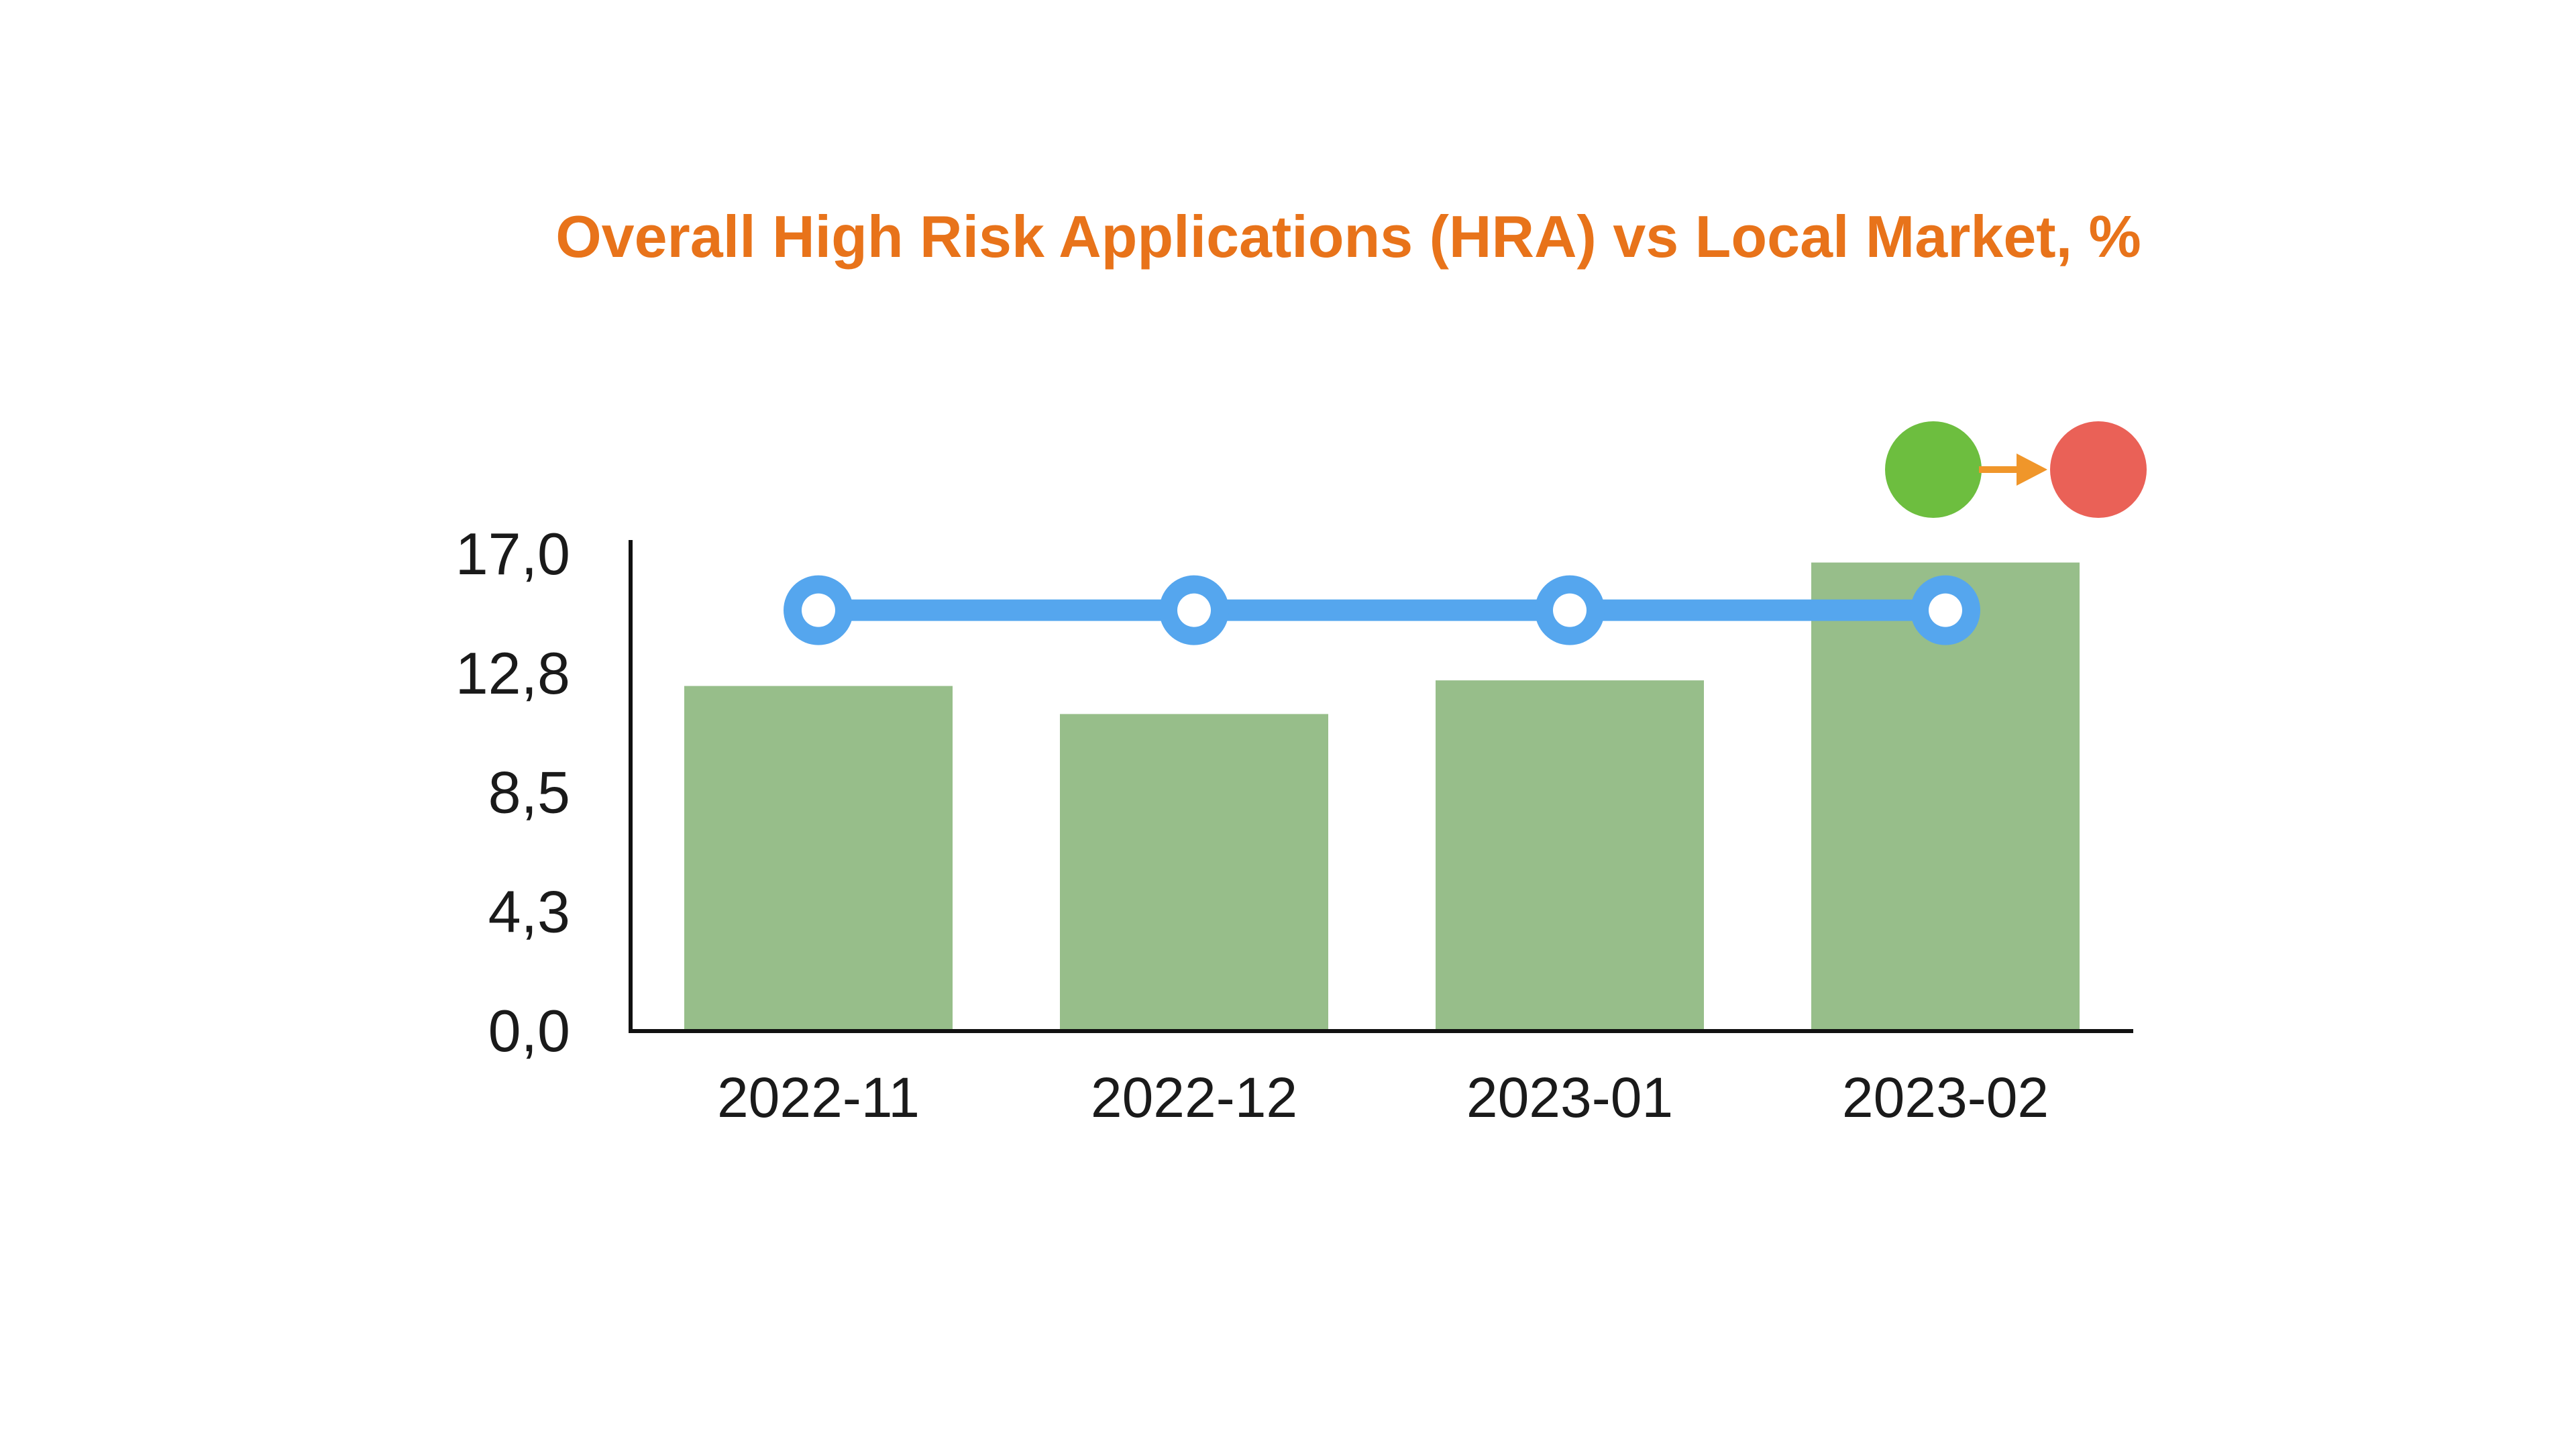  Describe the element at coordinates (1569, 1097) in the screenshot. I see `x-tick-label: 2023-01` at that location.